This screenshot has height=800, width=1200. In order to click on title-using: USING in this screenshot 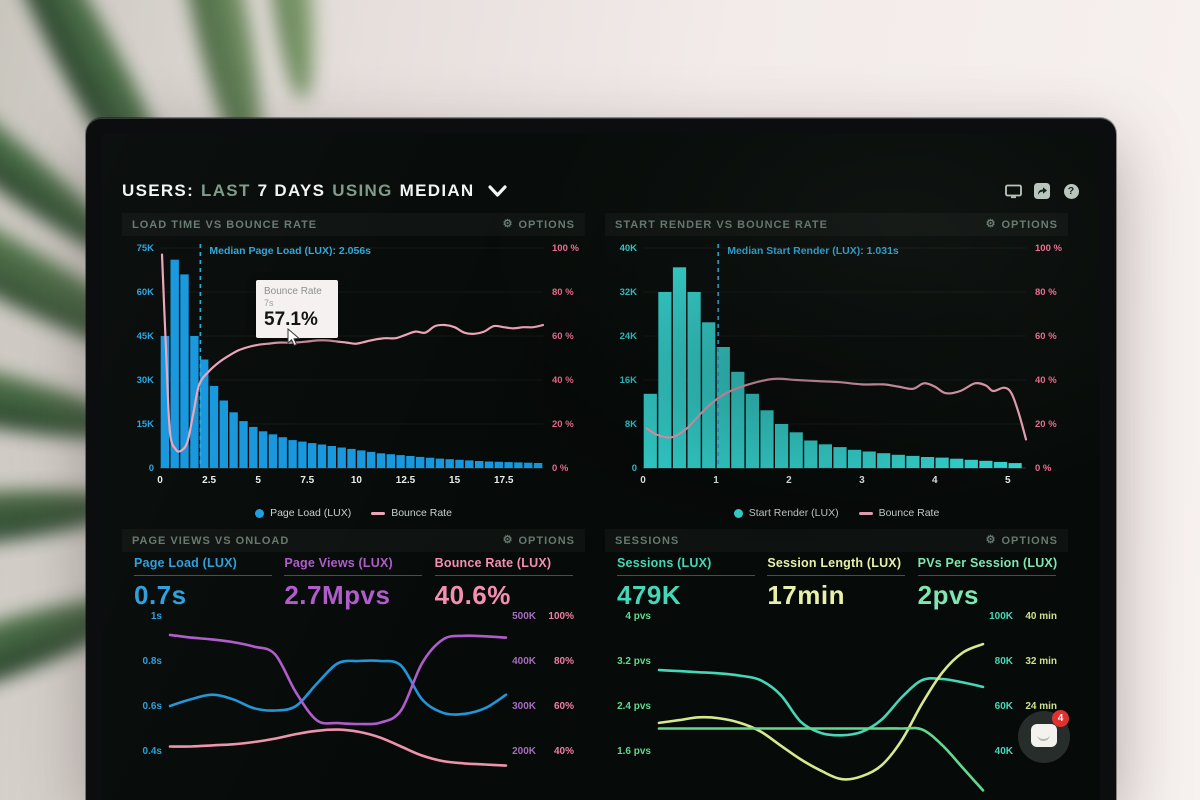, I will do `click(362, 190)`.